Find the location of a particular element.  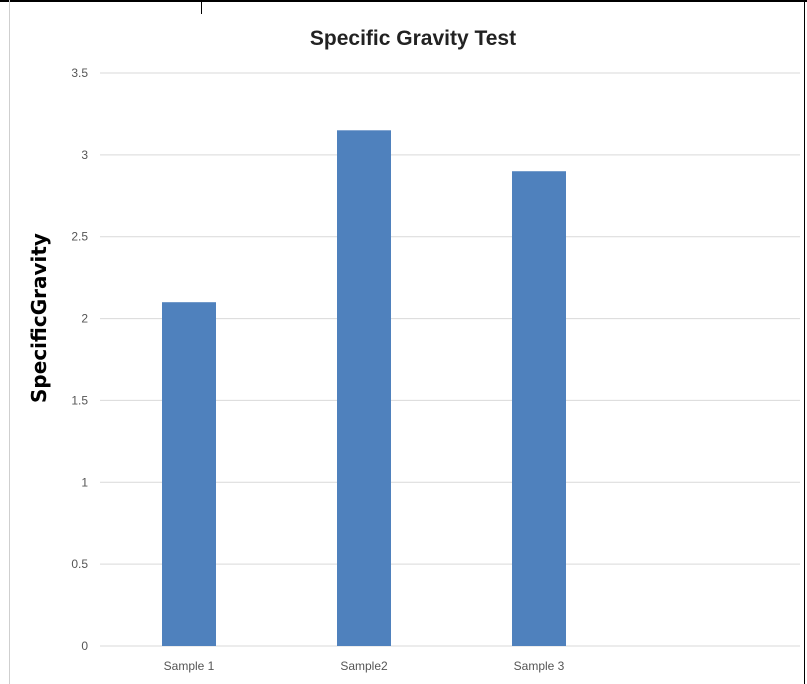

y-tick-label: 1.5 is located at coordinates (79, 400).